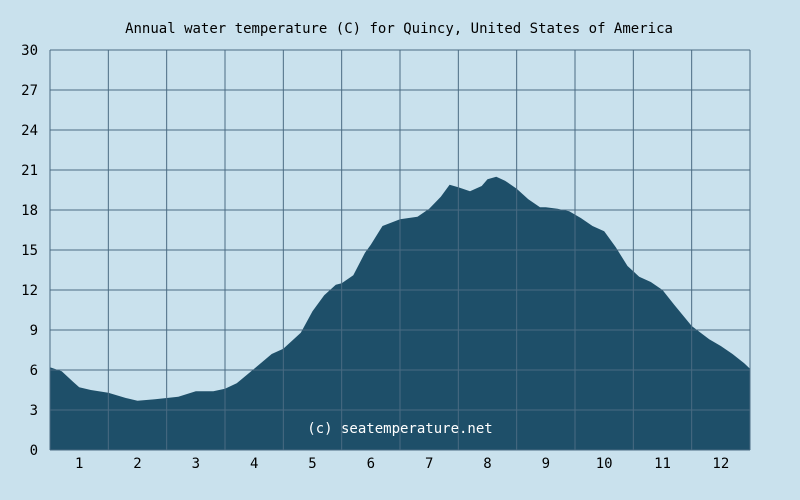 The height and width of the screenshot is (500, 800). Describe the element at coordinates (487, 464) in the screenshot. I see `x-tick-label: 8` at that location.